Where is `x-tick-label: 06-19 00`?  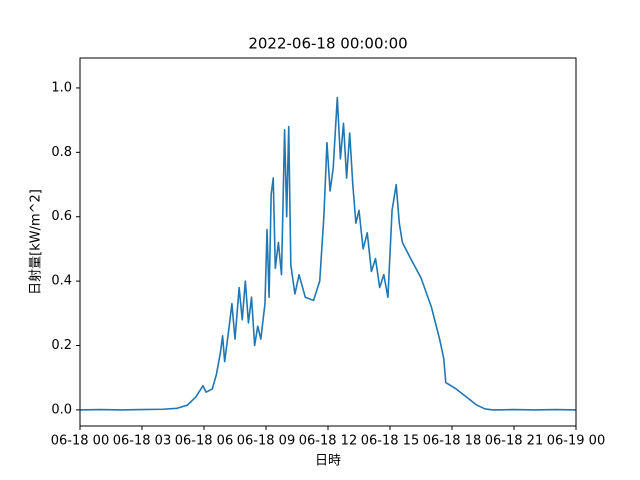 x-tick-label: 06-19 00 is located at coordinates (576, 441).